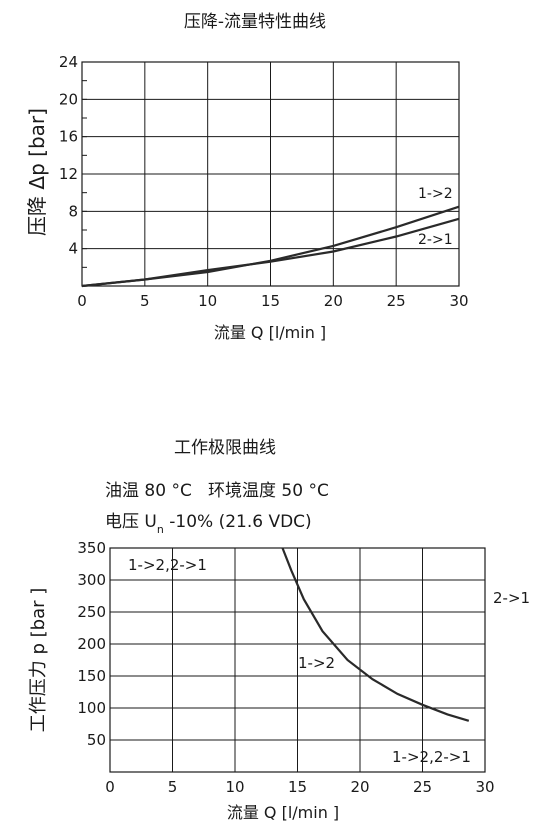  Describe the element at coordinates (225, 448) in the screenshot. I see `chart2-title: 工作极限曲线` at that location.